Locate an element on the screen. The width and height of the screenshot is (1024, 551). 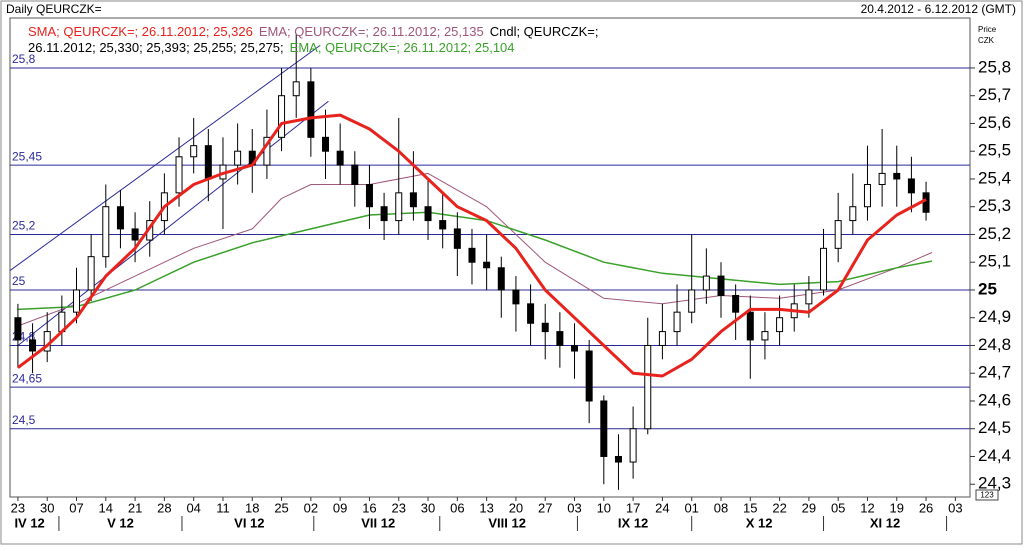
legend-entry: EMA; QEURCZK=; 26.11.2012; 25,104 is located at coordinates (402, 47).